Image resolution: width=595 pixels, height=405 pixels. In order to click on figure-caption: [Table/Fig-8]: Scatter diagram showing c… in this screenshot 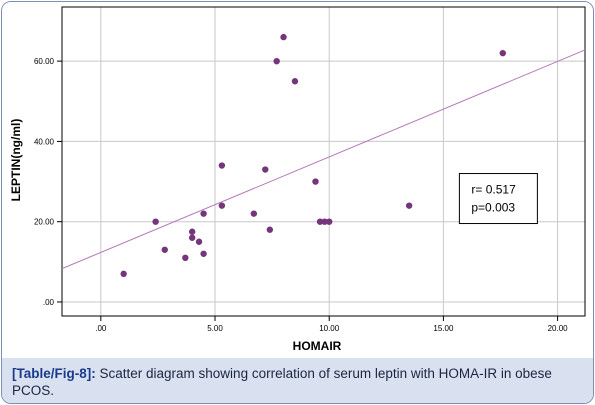, I will do `click(297, 380)`.